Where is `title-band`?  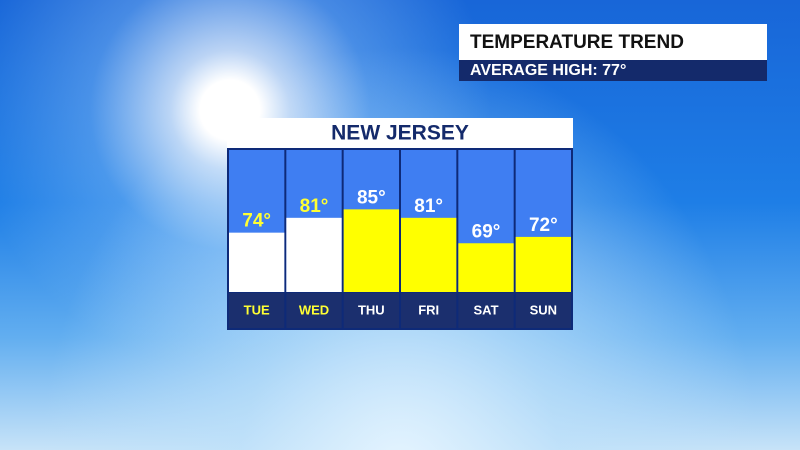
title-band is located at coordinates (400, 133).